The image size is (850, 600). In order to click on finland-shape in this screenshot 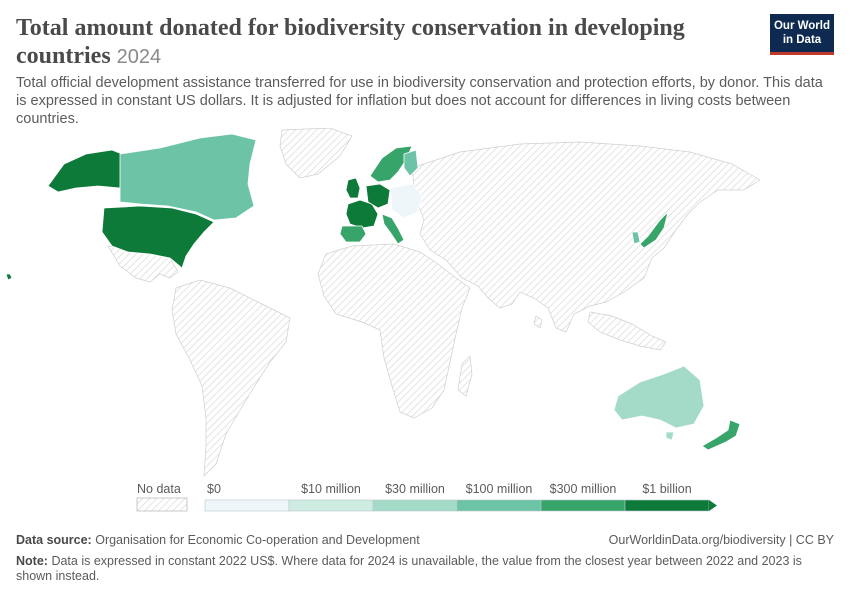, I will do `click(411, 163)`.